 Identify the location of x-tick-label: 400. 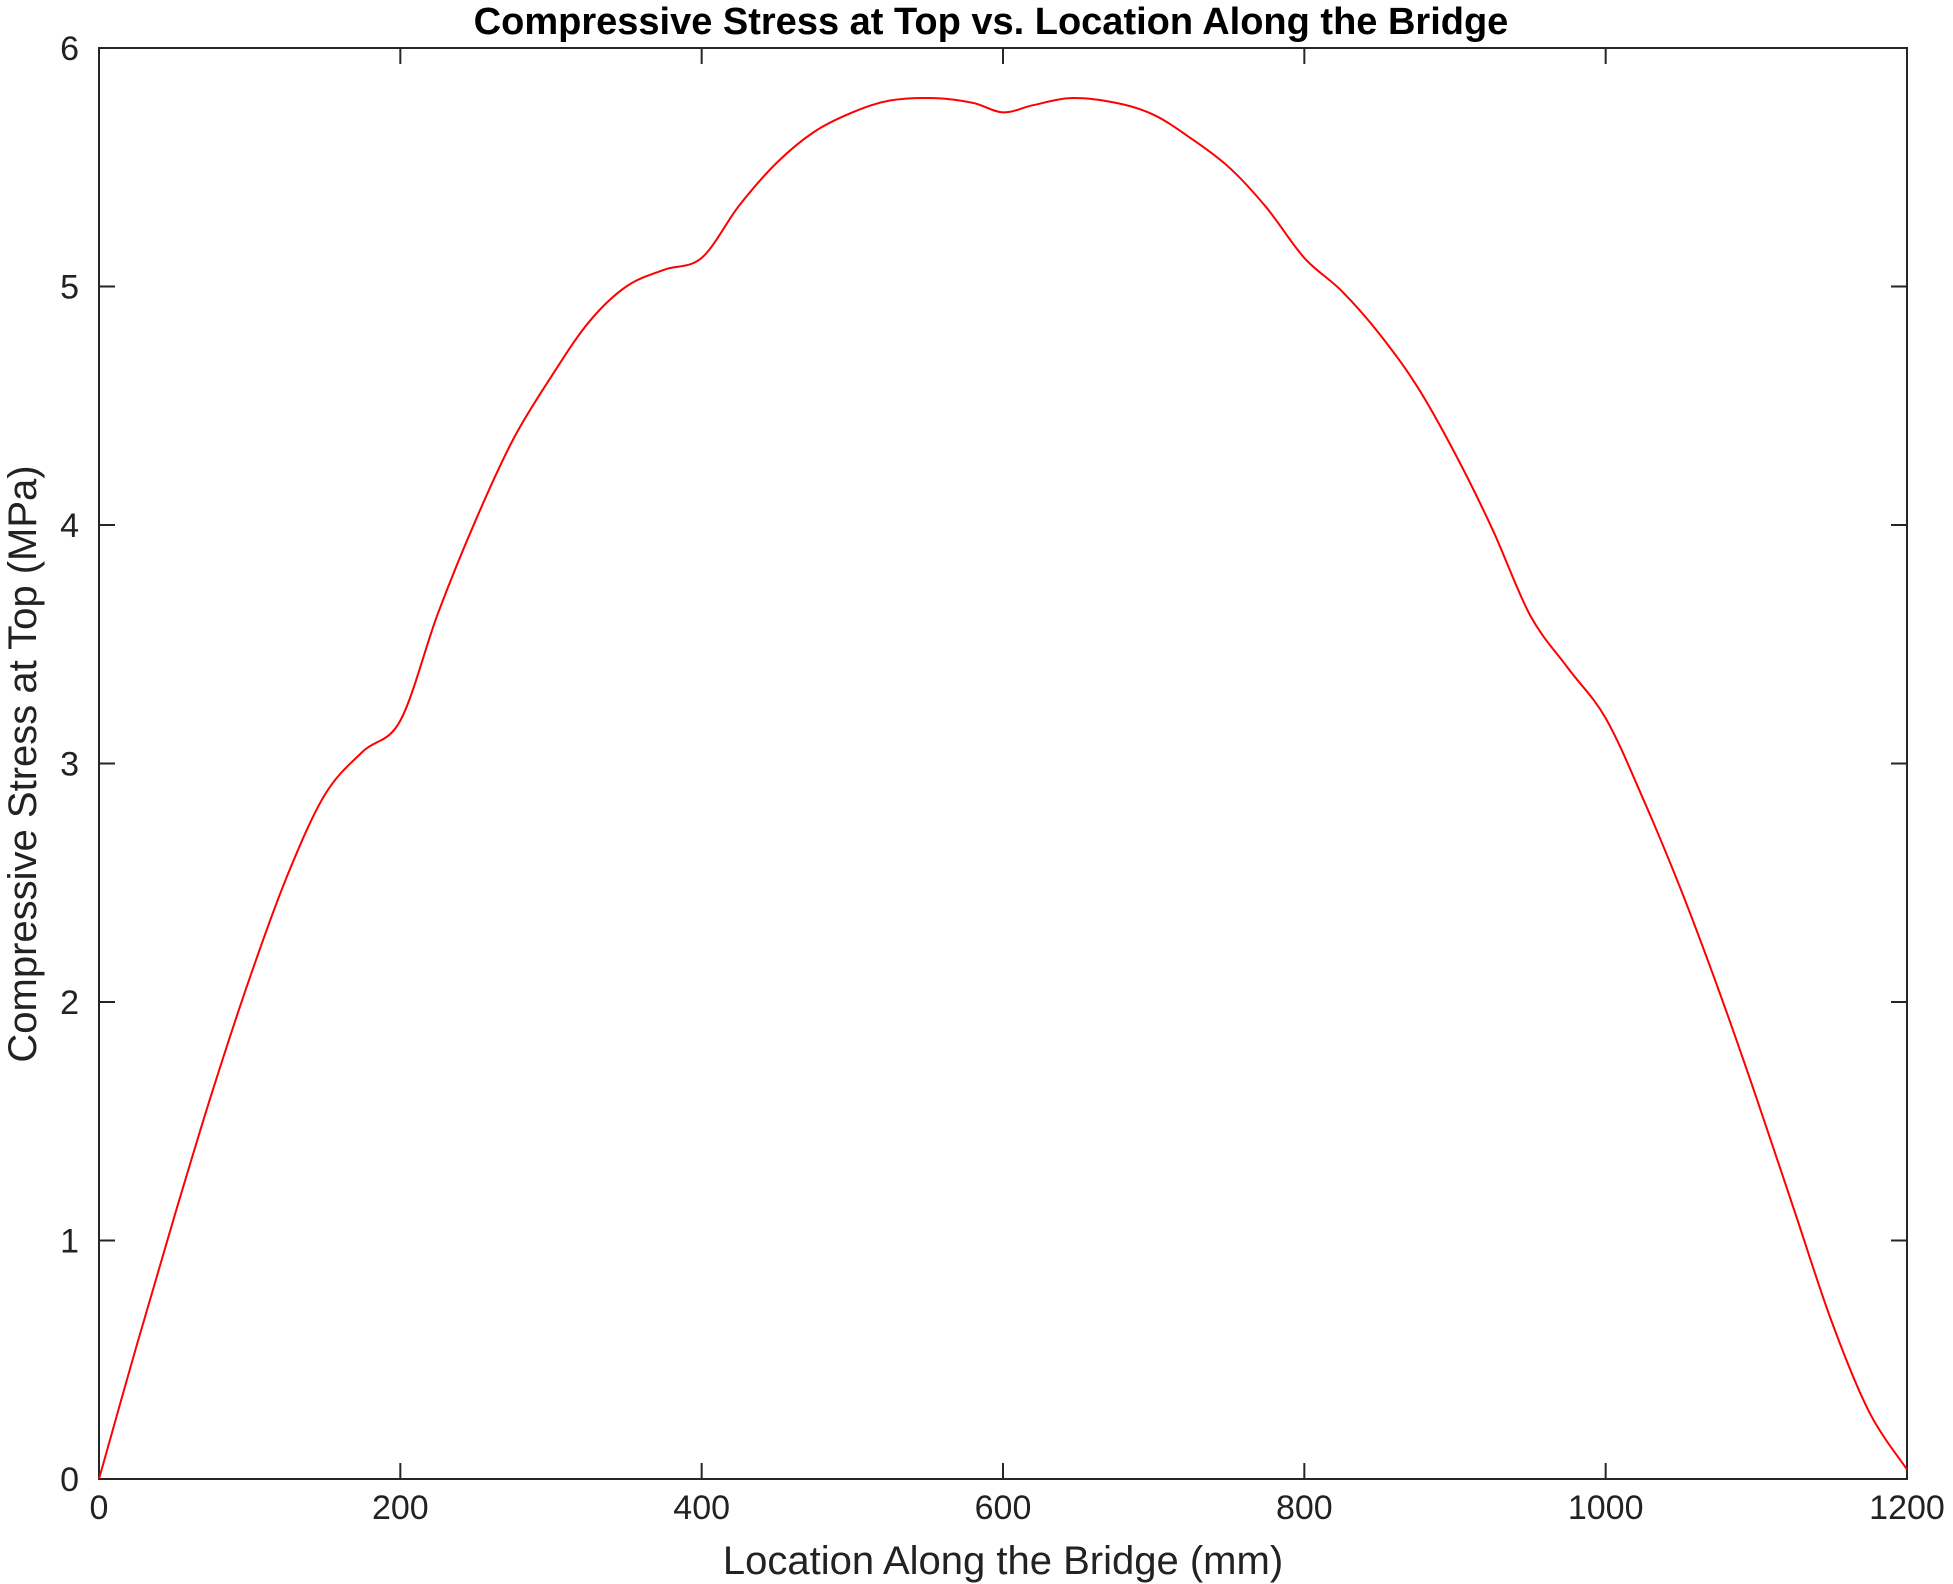
(701, 1508).